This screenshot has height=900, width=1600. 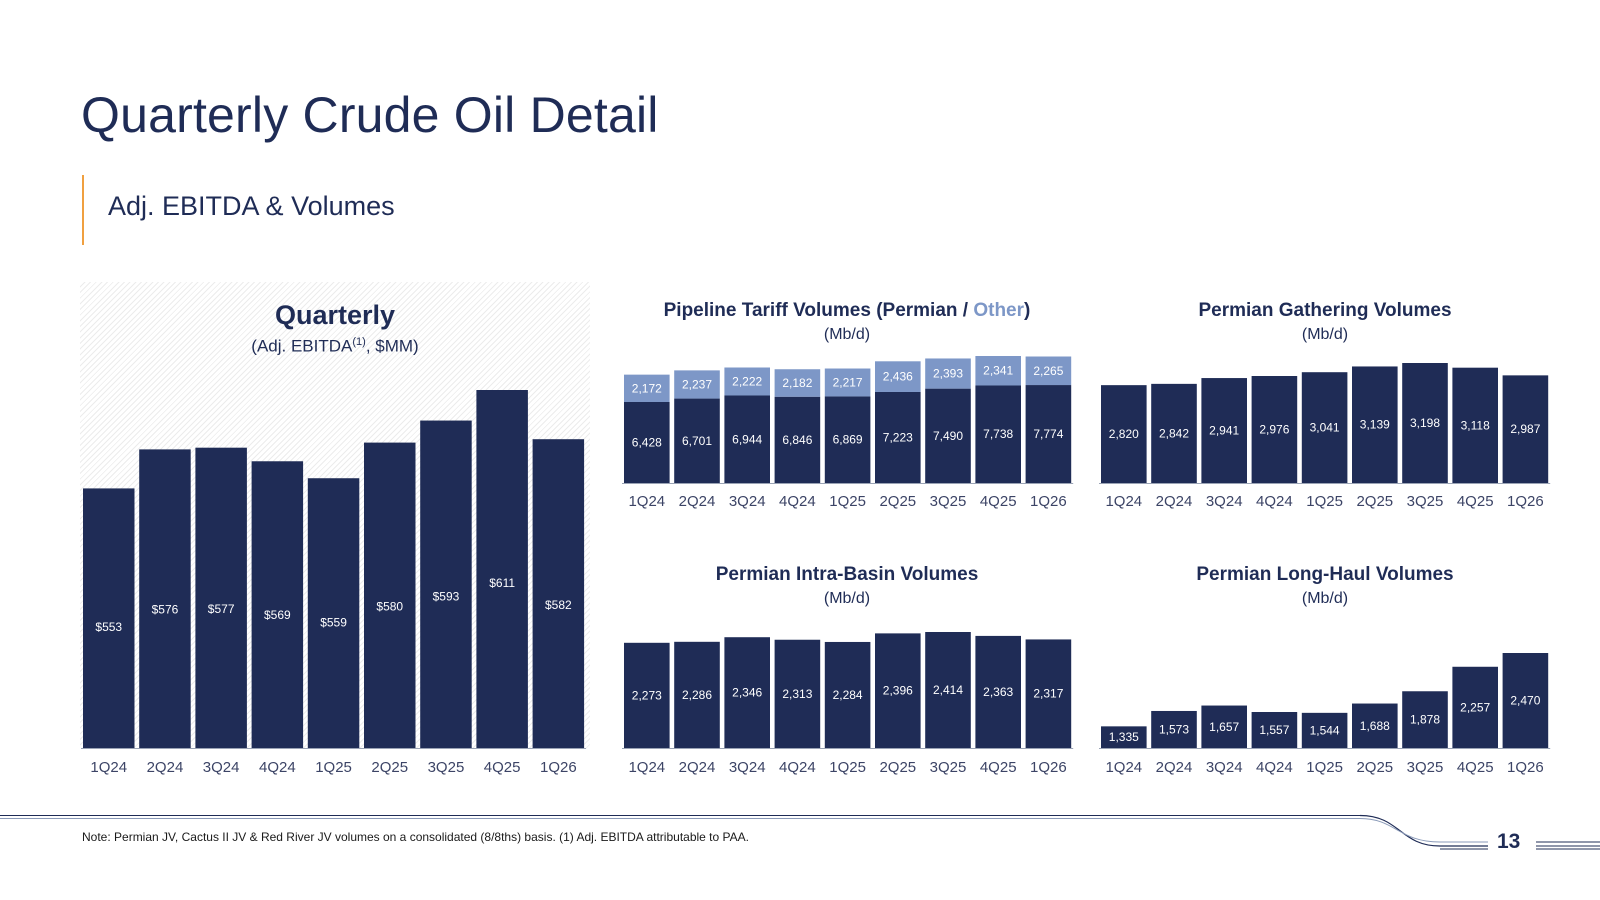 What do you see at coordinates (998, 767) in the screenshot?
I see `intrabasin-tick-label: 4Q25` at bounding box center [998, 767].